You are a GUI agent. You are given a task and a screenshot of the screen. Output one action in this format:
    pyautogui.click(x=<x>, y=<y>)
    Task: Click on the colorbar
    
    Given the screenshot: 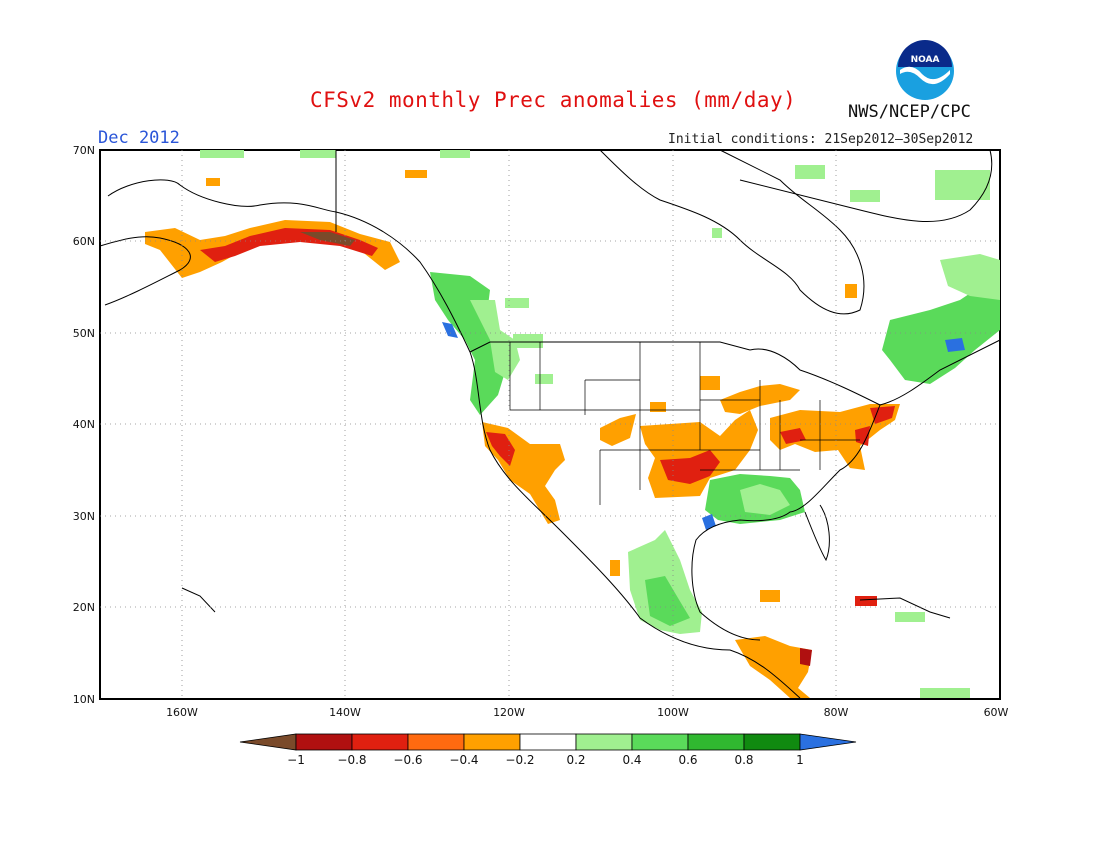 What is the action you would take?
    pyautogui.click(x=548, y=742)
    